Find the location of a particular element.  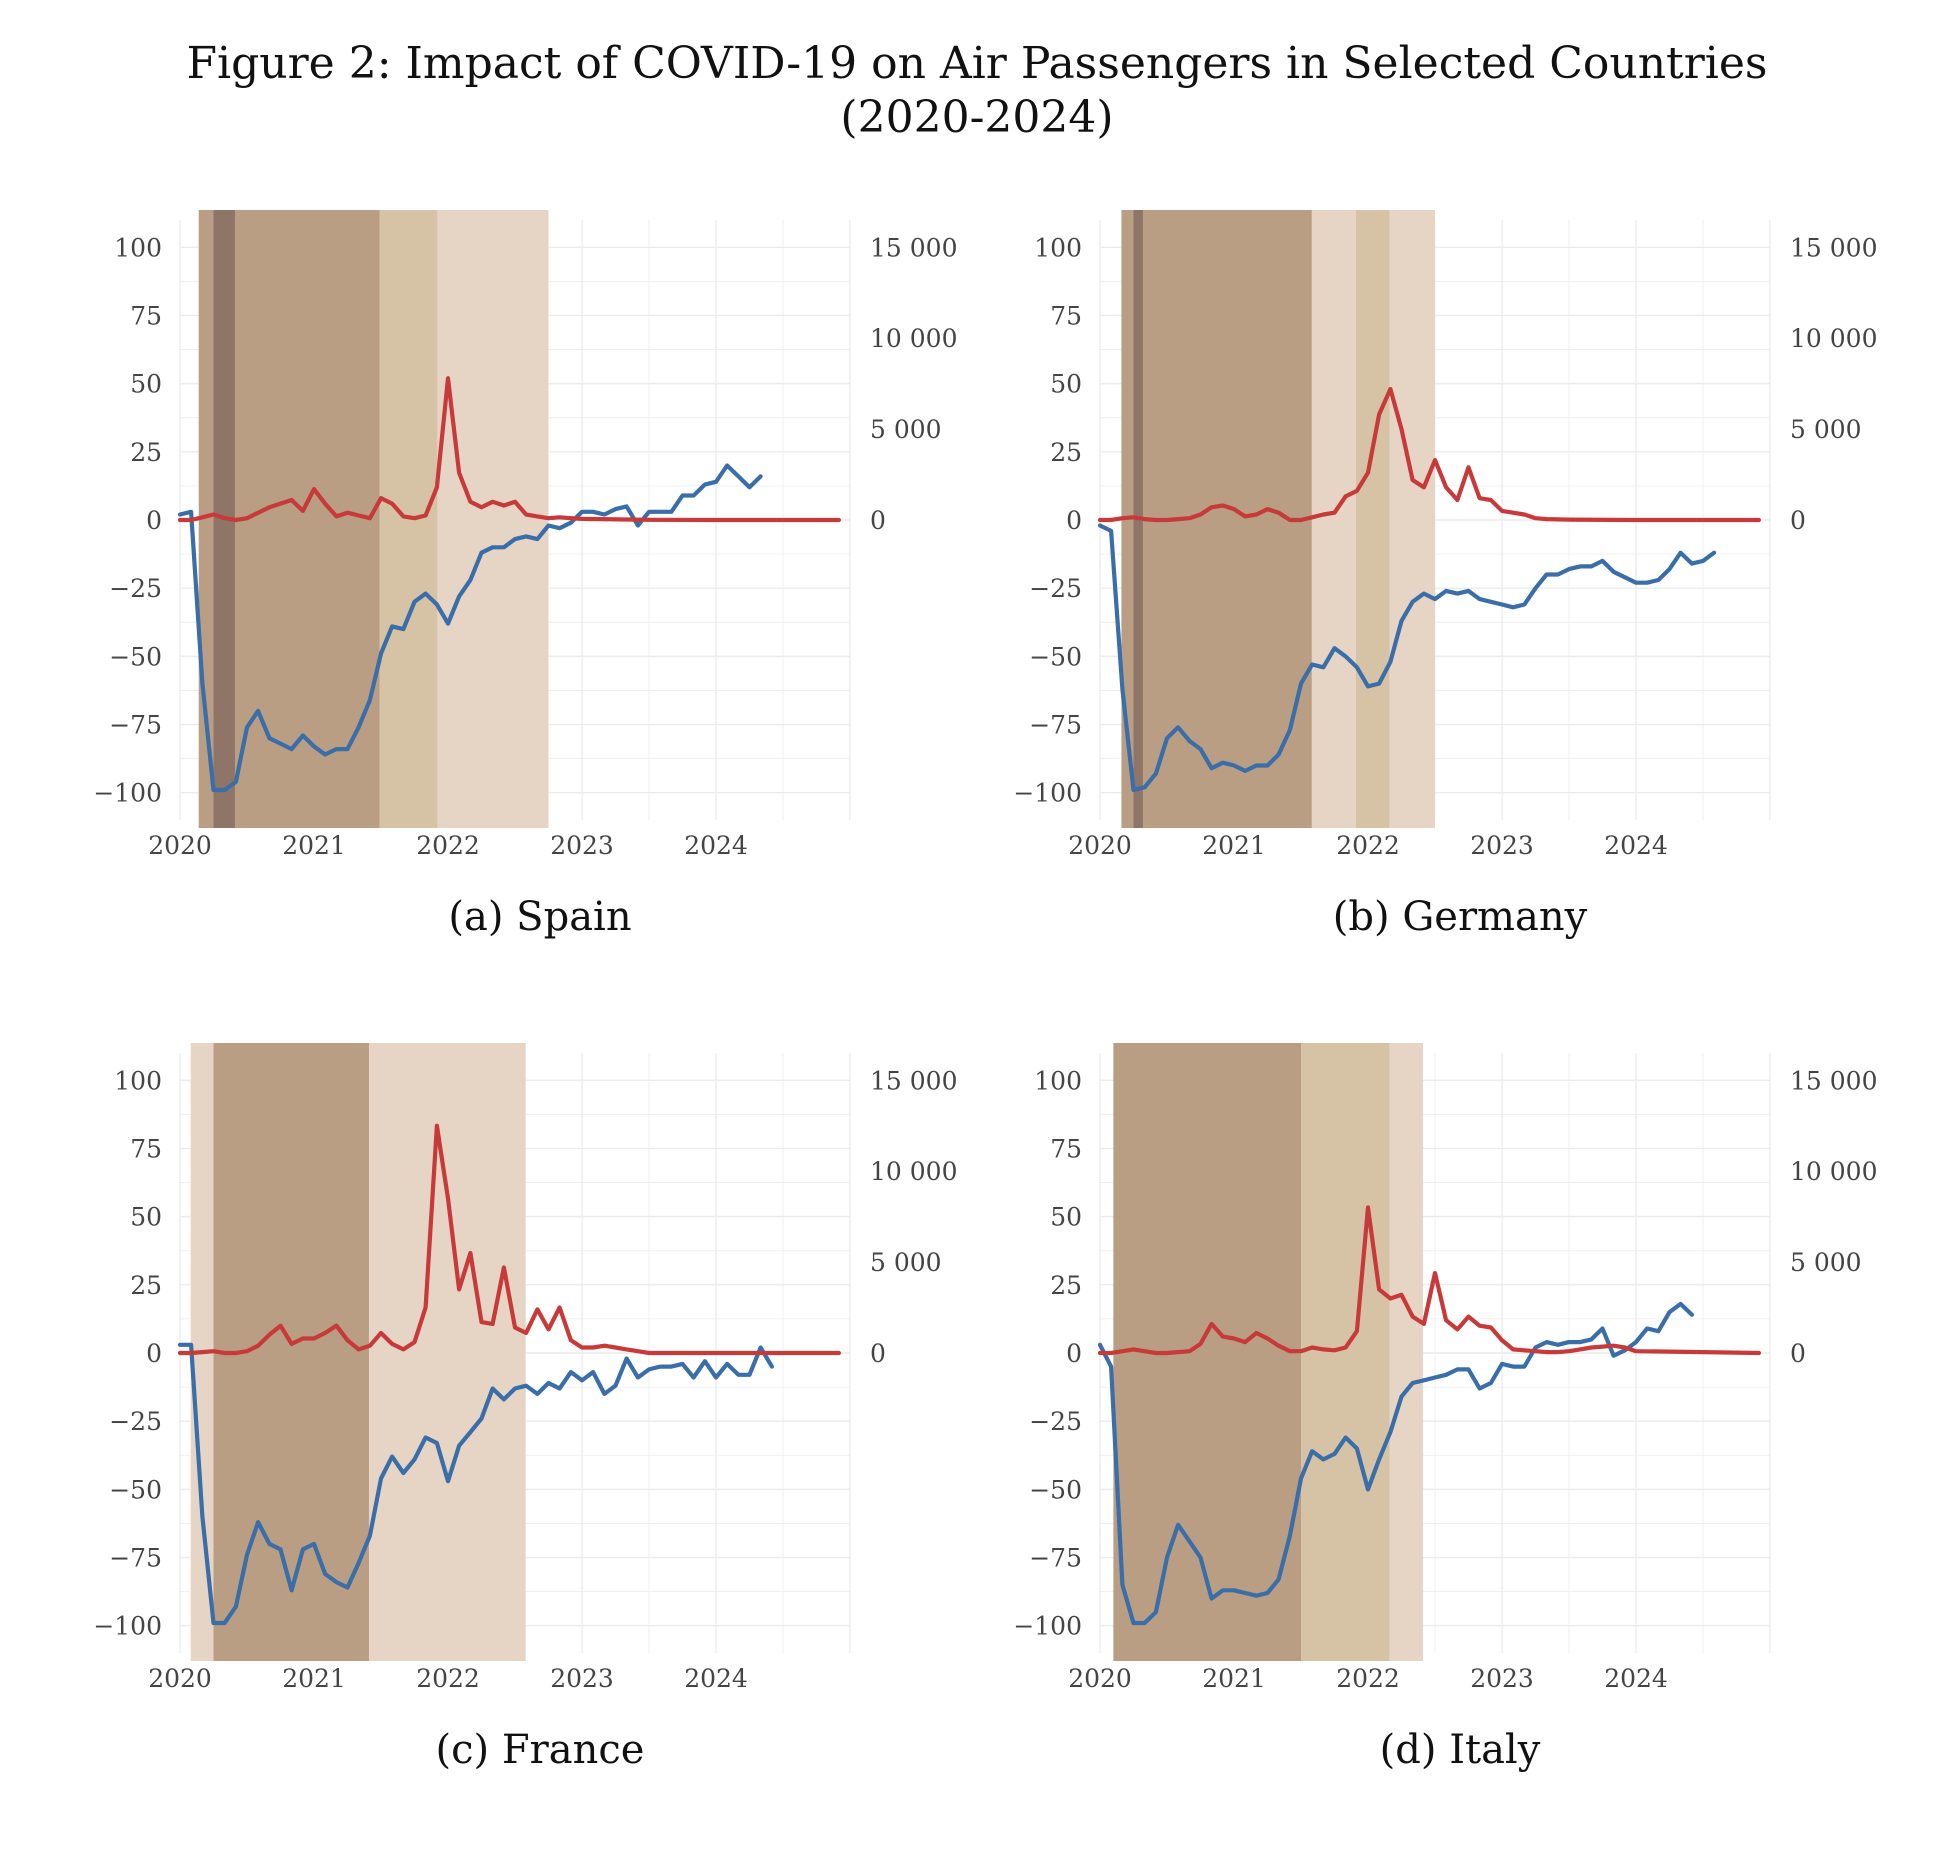

panel-caption: (b) Germany is located at coordinates (1460, 917).